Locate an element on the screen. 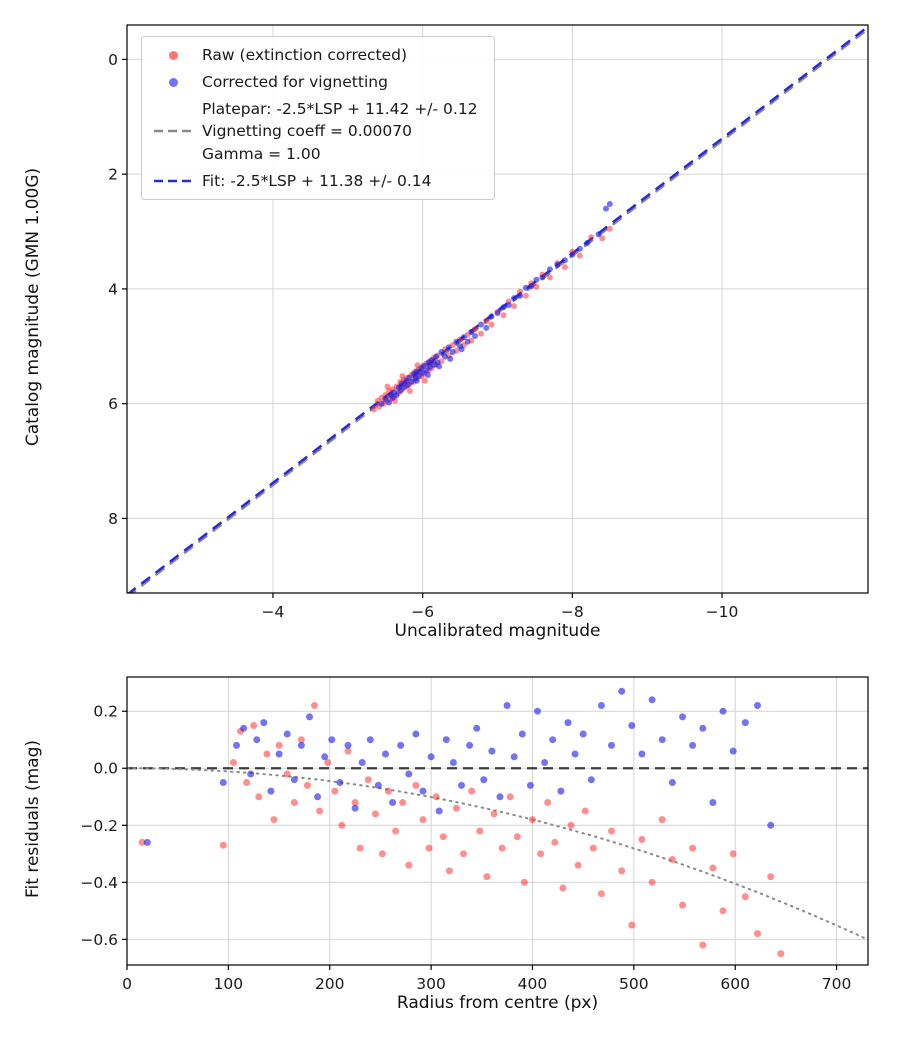  svg-text: 600 is located at coordinates (735, 984).